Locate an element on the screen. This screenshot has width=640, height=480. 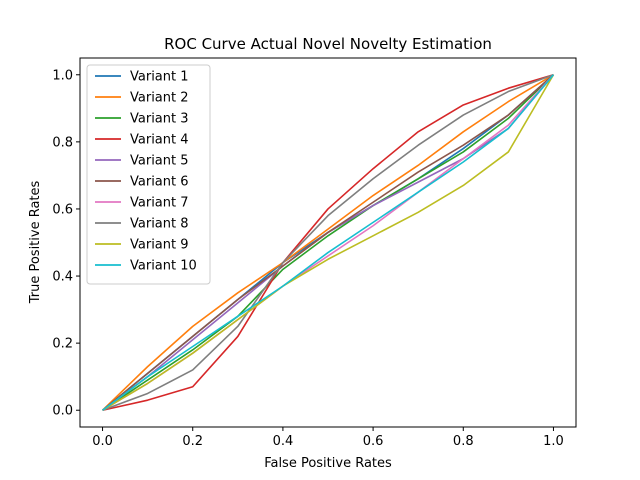
legend-entry-6: Variant 6 is located at coordinates (159, 182).